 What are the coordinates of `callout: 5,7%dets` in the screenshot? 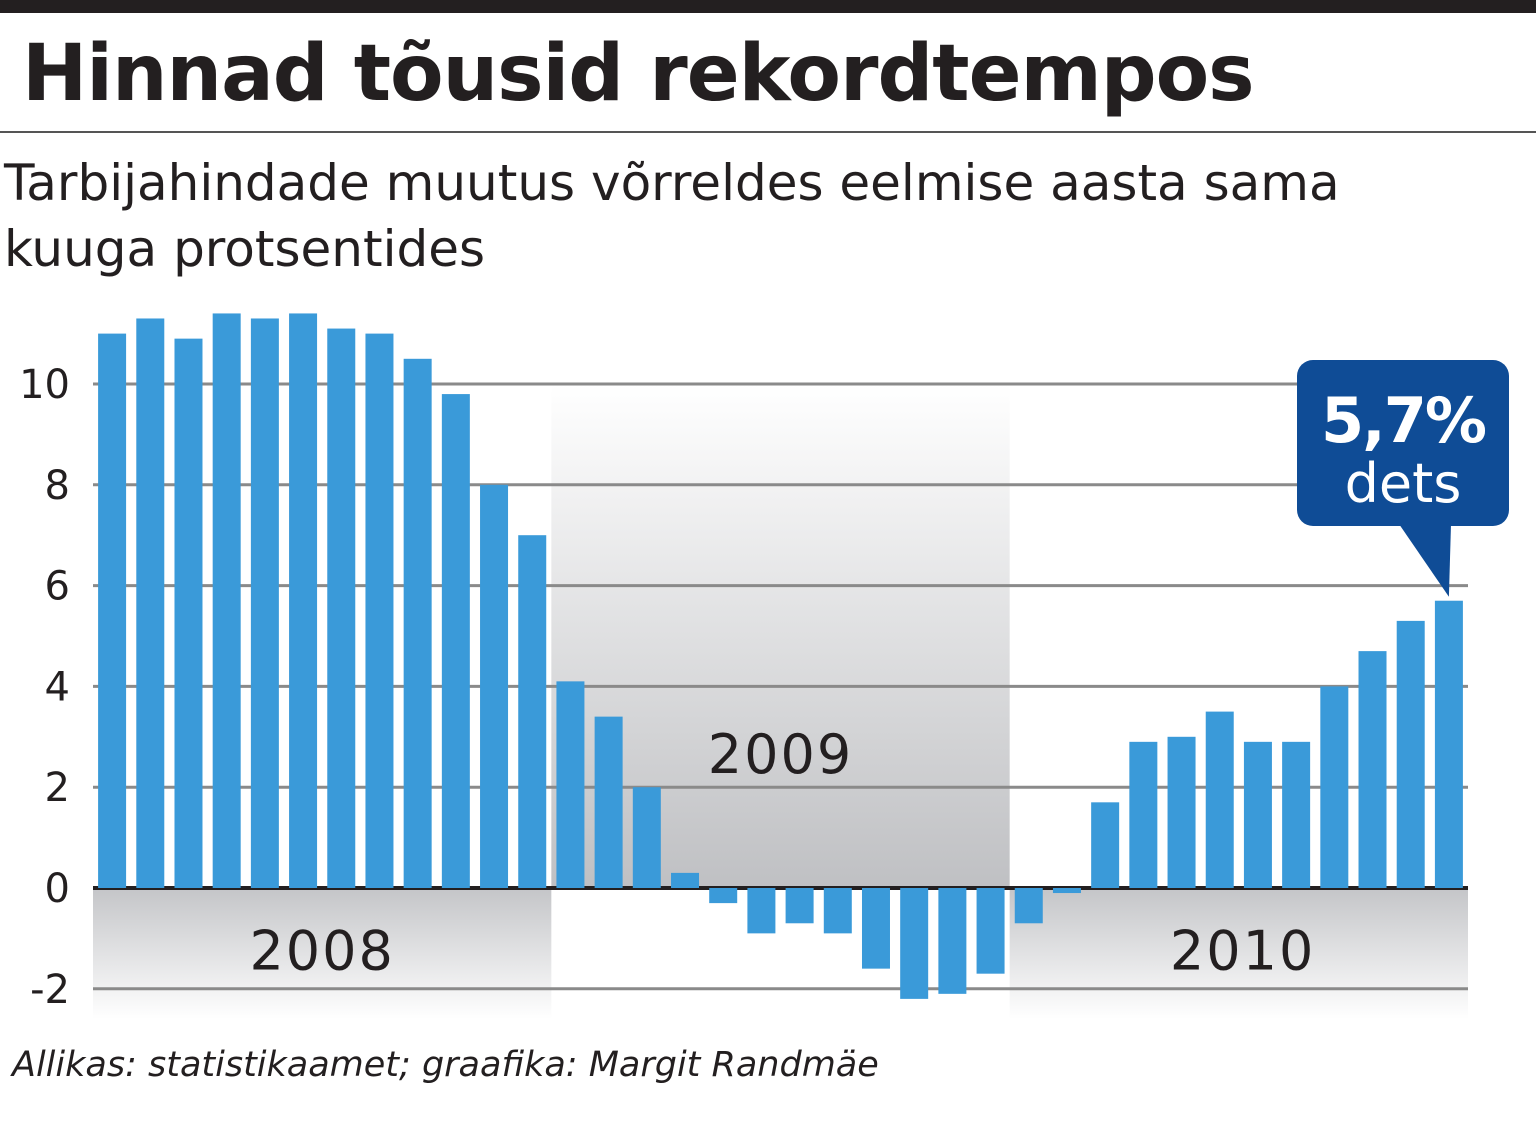 It's located at (1403, 478).